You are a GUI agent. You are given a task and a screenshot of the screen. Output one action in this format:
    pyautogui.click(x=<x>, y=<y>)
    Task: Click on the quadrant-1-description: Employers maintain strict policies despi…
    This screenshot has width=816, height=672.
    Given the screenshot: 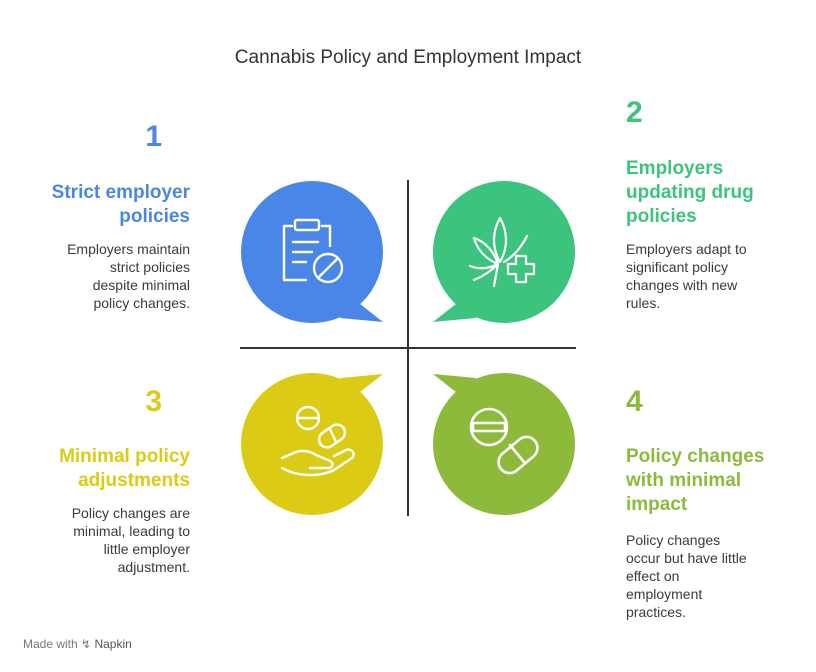 What is the action you would take?
    pyautogui.click(x=105, y=276)
    